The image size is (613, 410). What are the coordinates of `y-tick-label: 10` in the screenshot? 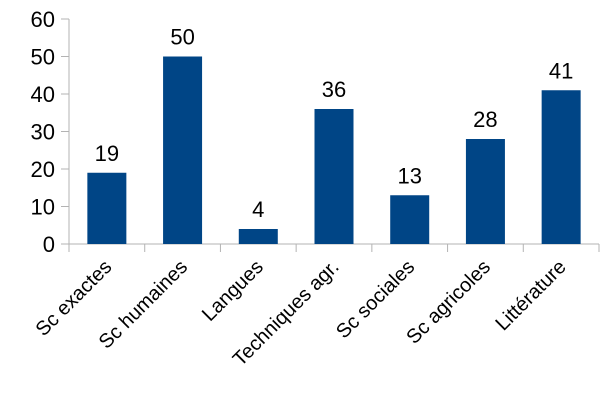 It's located at (43, 207).